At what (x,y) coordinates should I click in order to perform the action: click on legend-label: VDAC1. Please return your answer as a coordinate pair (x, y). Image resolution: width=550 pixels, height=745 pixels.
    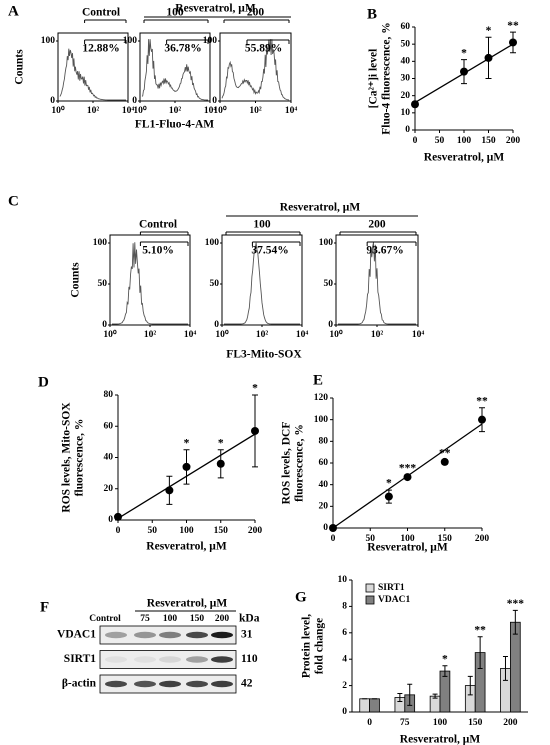
    Looking at the image, I should click on (394, 600).